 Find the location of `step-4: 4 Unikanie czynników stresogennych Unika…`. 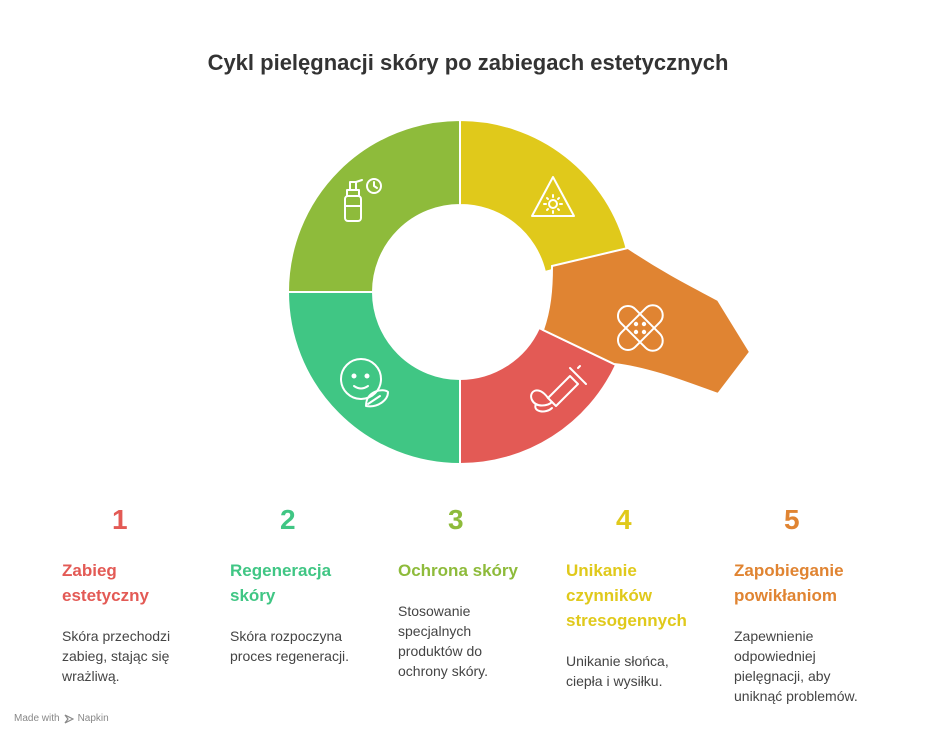

step-4: 4 Unikanie czynników stresogennych Unika… is located at coordinates (641, 595).